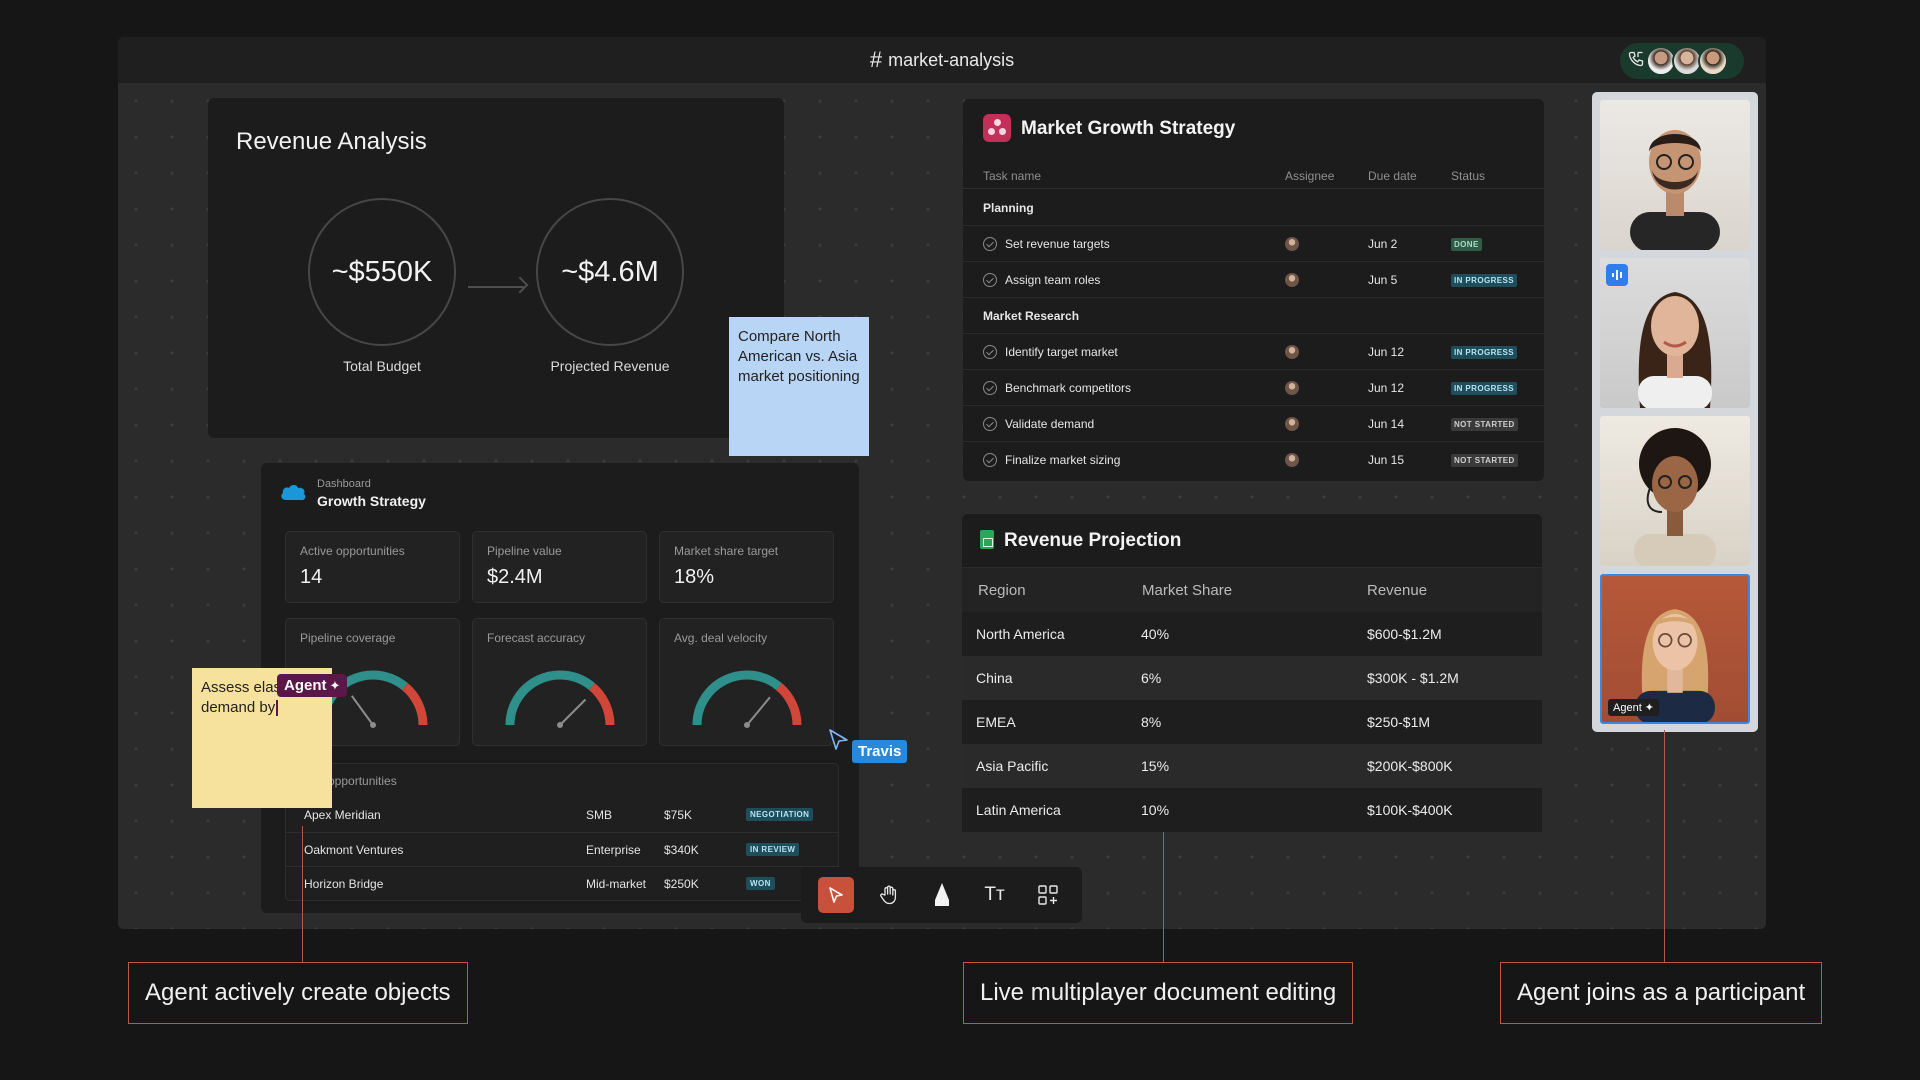 This screenshot has height=1080, width=1920. What do you see at coordinates (1386, 388) in the screenshot?
I see `task-due: Jun 12` at bounding box center [1386, 388].